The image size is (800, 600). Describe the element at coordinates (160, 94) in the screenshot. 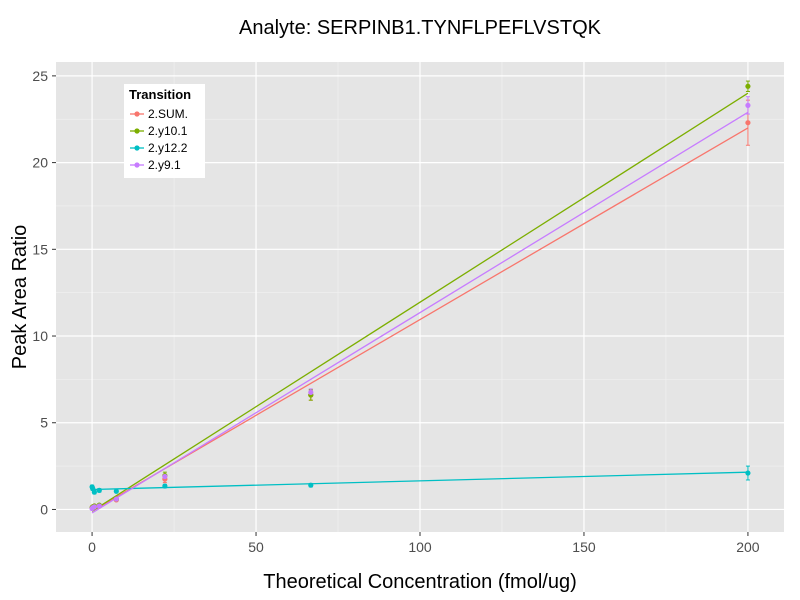

I see `legend-title: Transition` at that location.